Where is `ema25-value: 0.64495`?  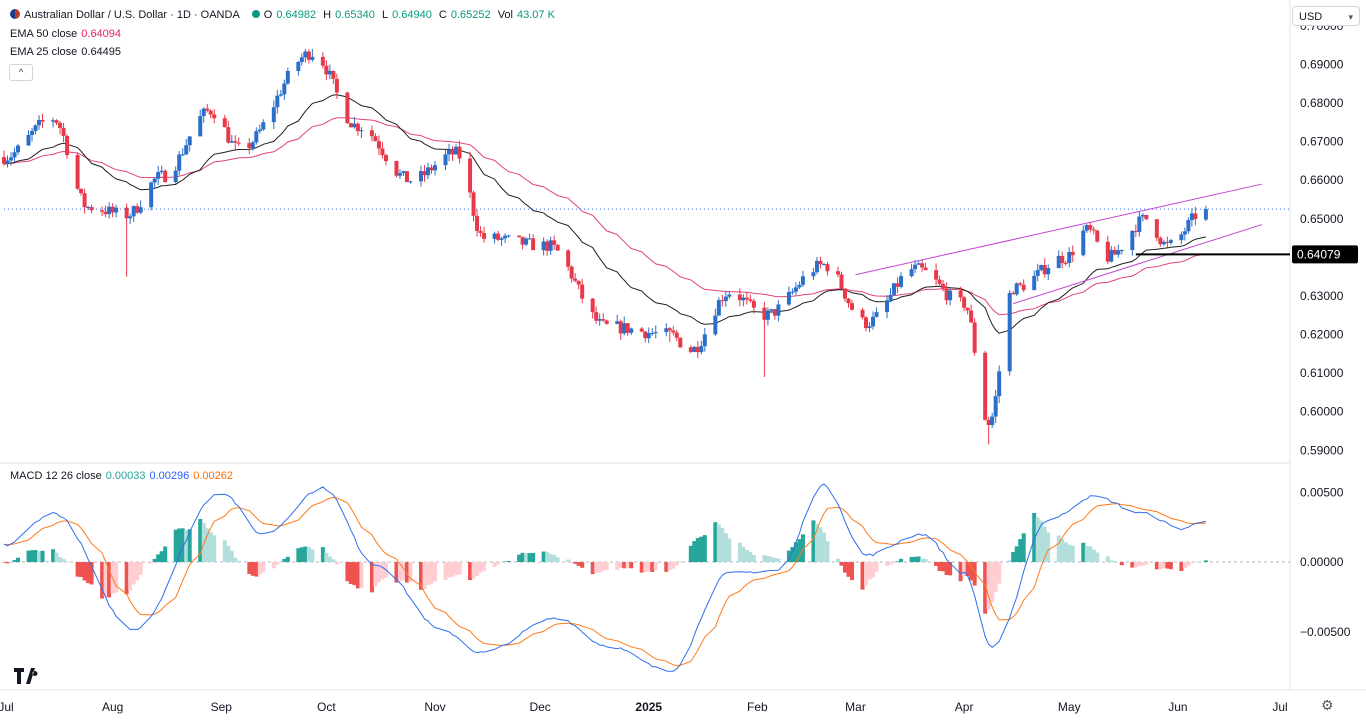 ema25-value: 0.64495 is located at coordinates (101, 52).